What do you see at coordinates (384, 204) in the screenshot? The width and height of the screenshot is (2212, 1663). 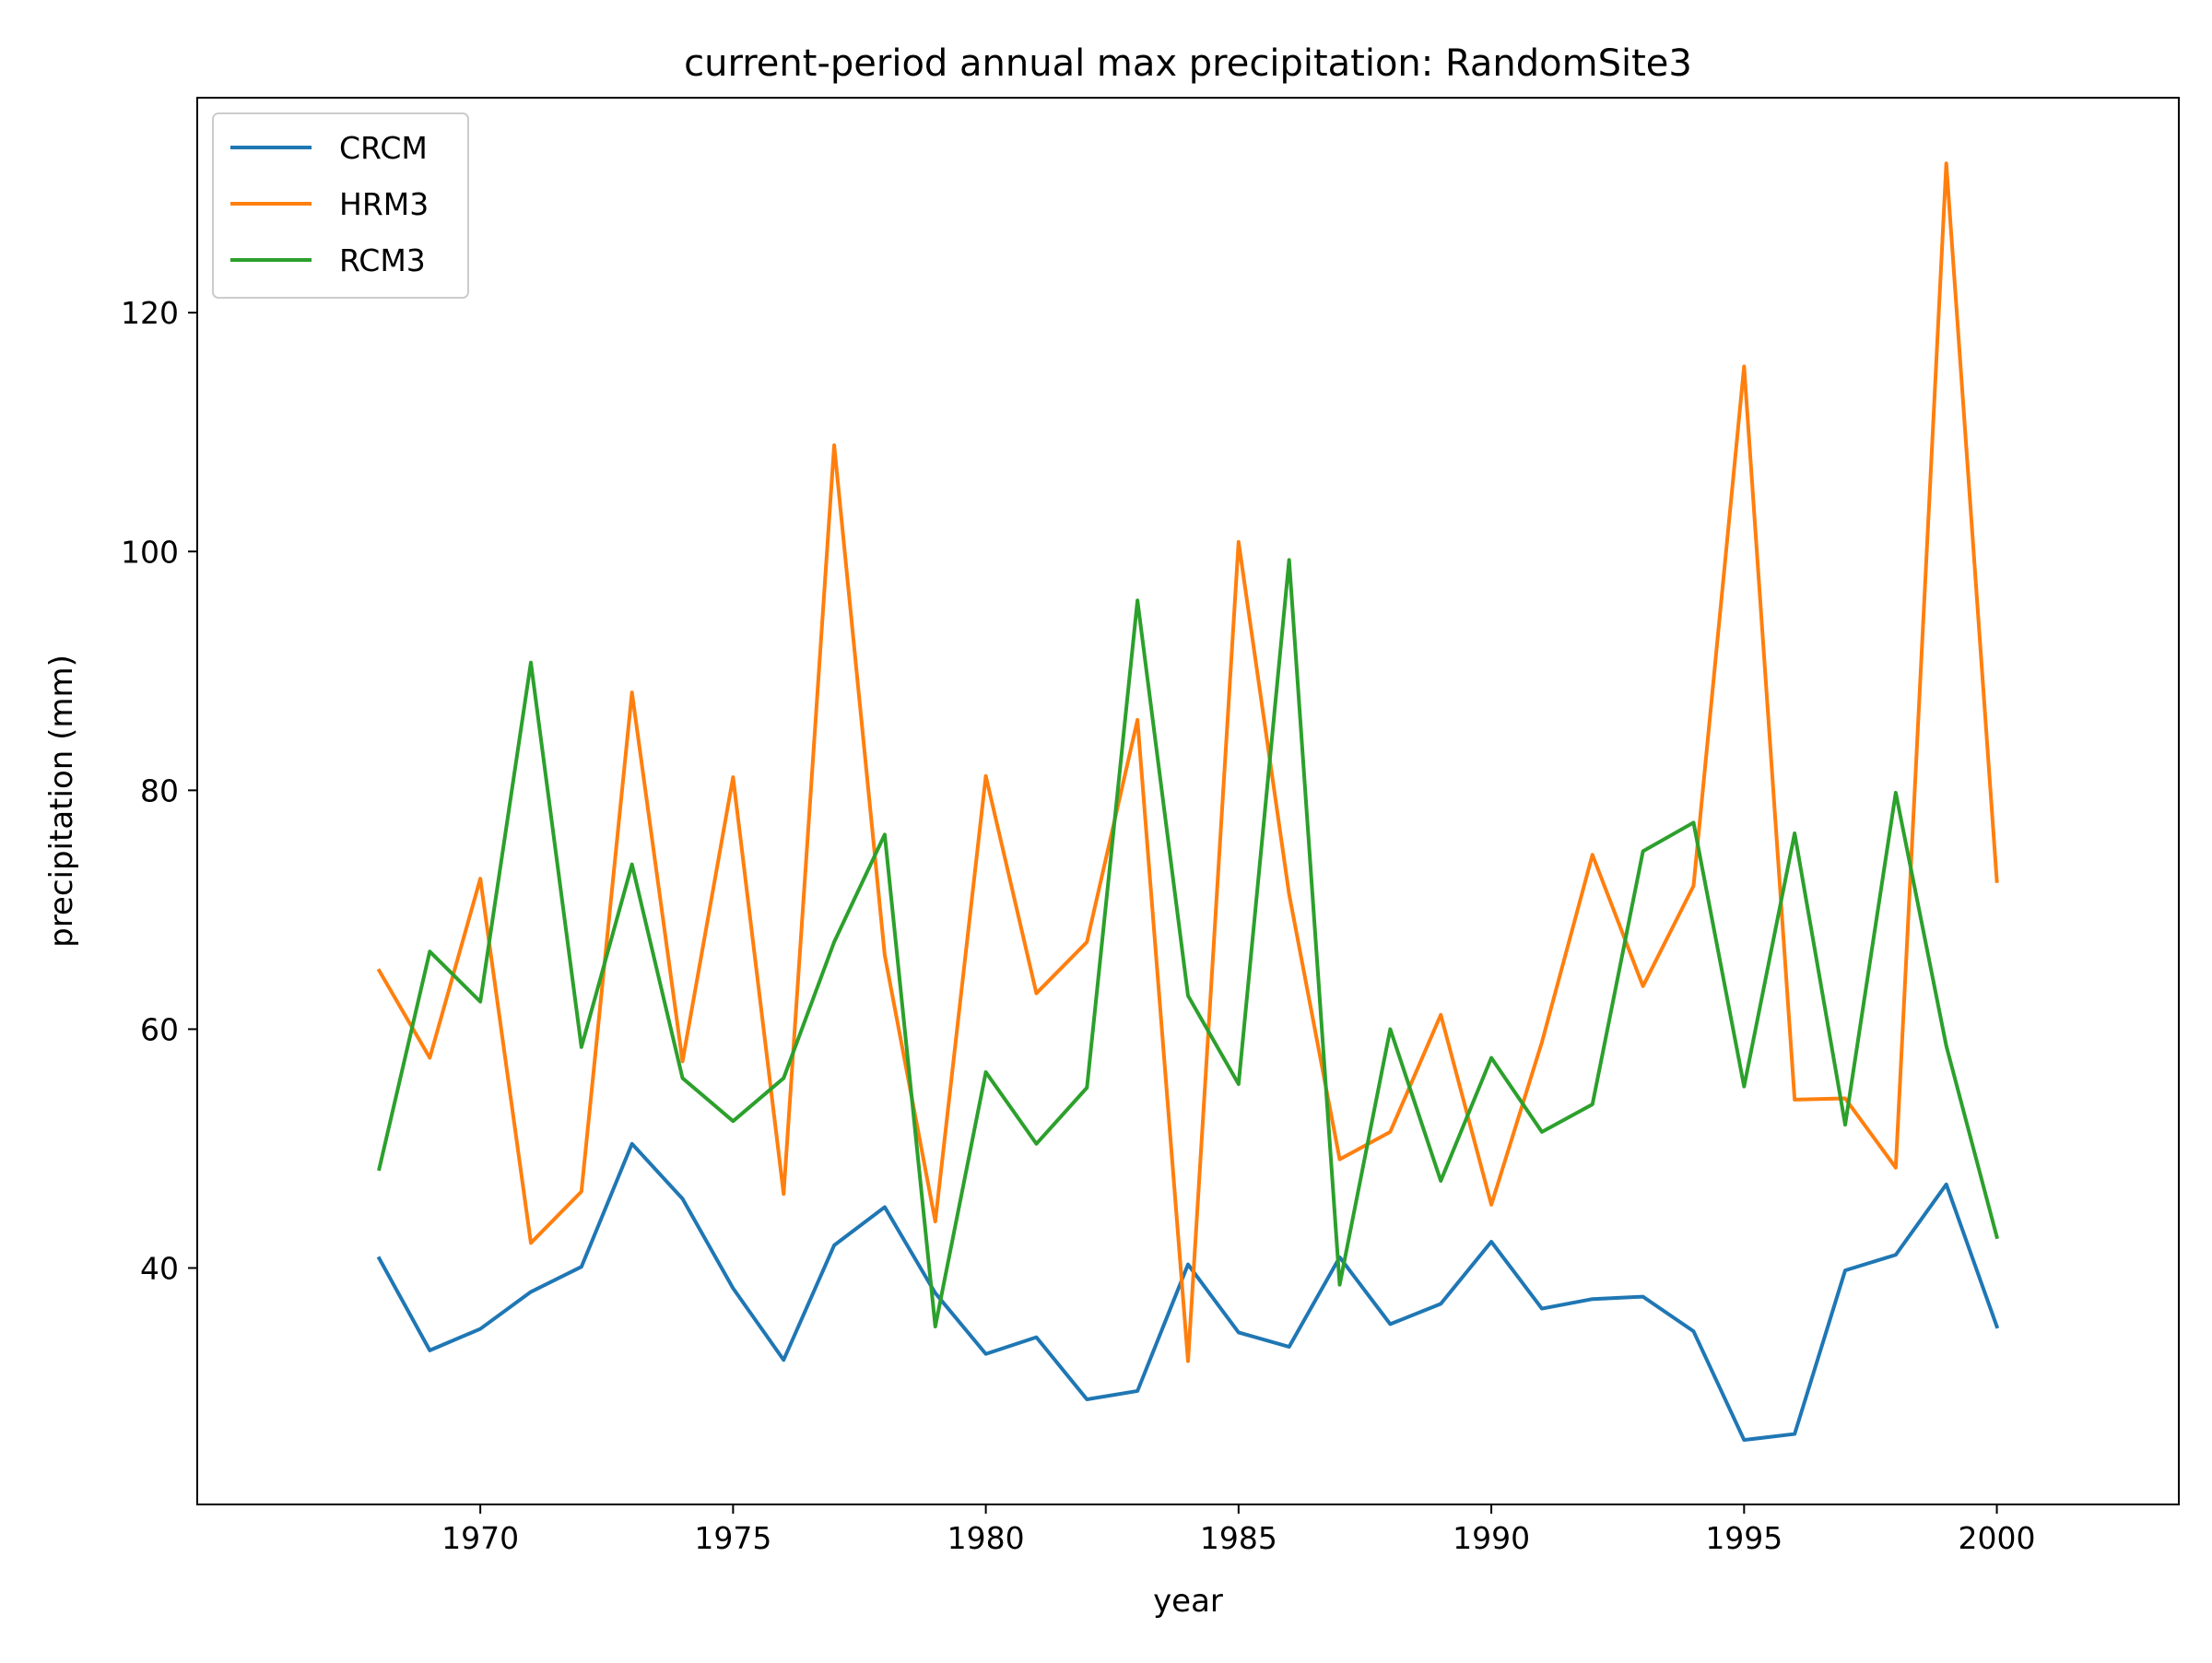 I see `legend-label-hrm3: HRM3` at bounding box center [384, 204].